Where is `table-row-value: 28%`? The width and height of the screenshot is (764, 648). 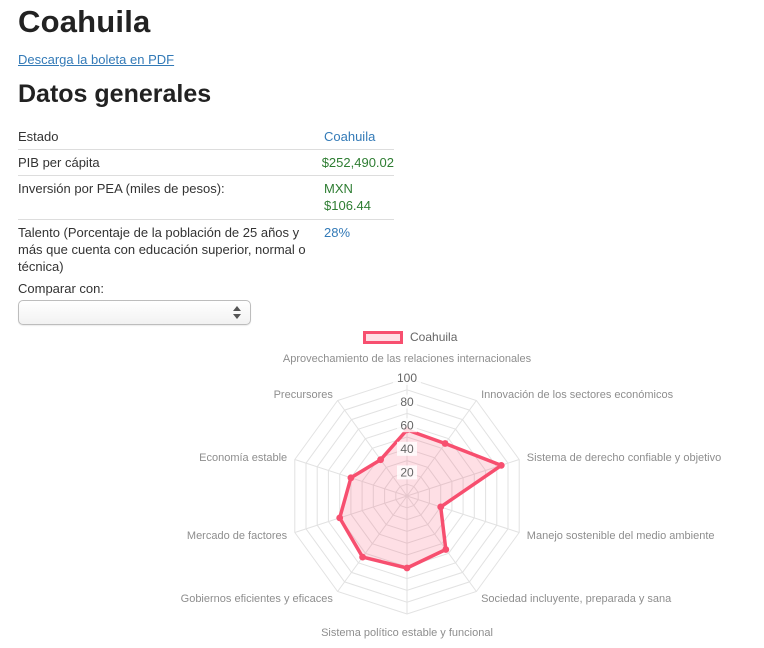
table-row-value: 28% is located at coordinates (337, 232).